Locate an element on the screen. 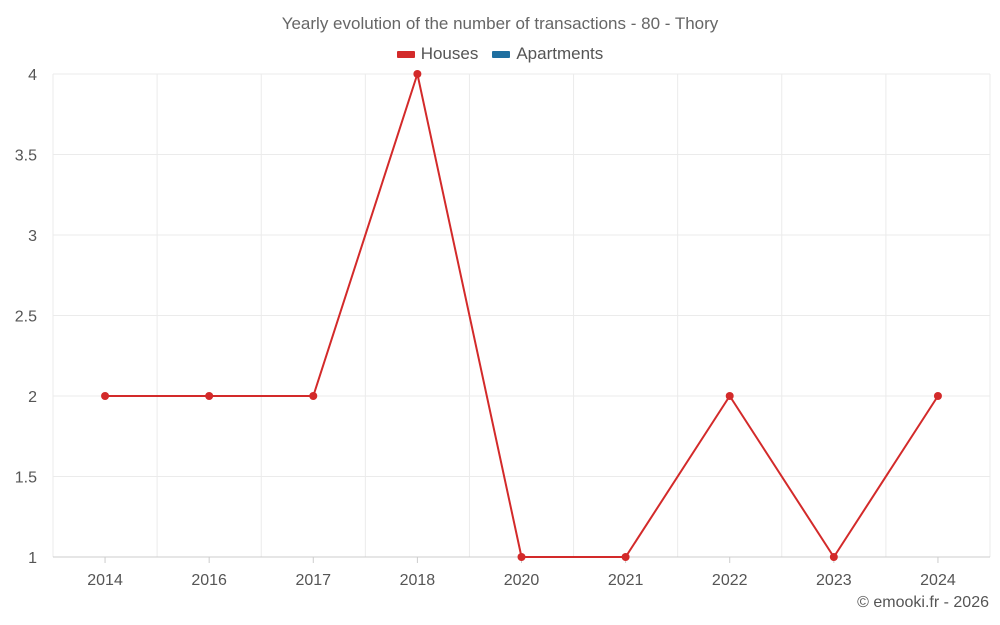 This screenshot has height=625, width=1000. copyright-text: © emooki.fr - 2026 is located at coordinates (923, 602).